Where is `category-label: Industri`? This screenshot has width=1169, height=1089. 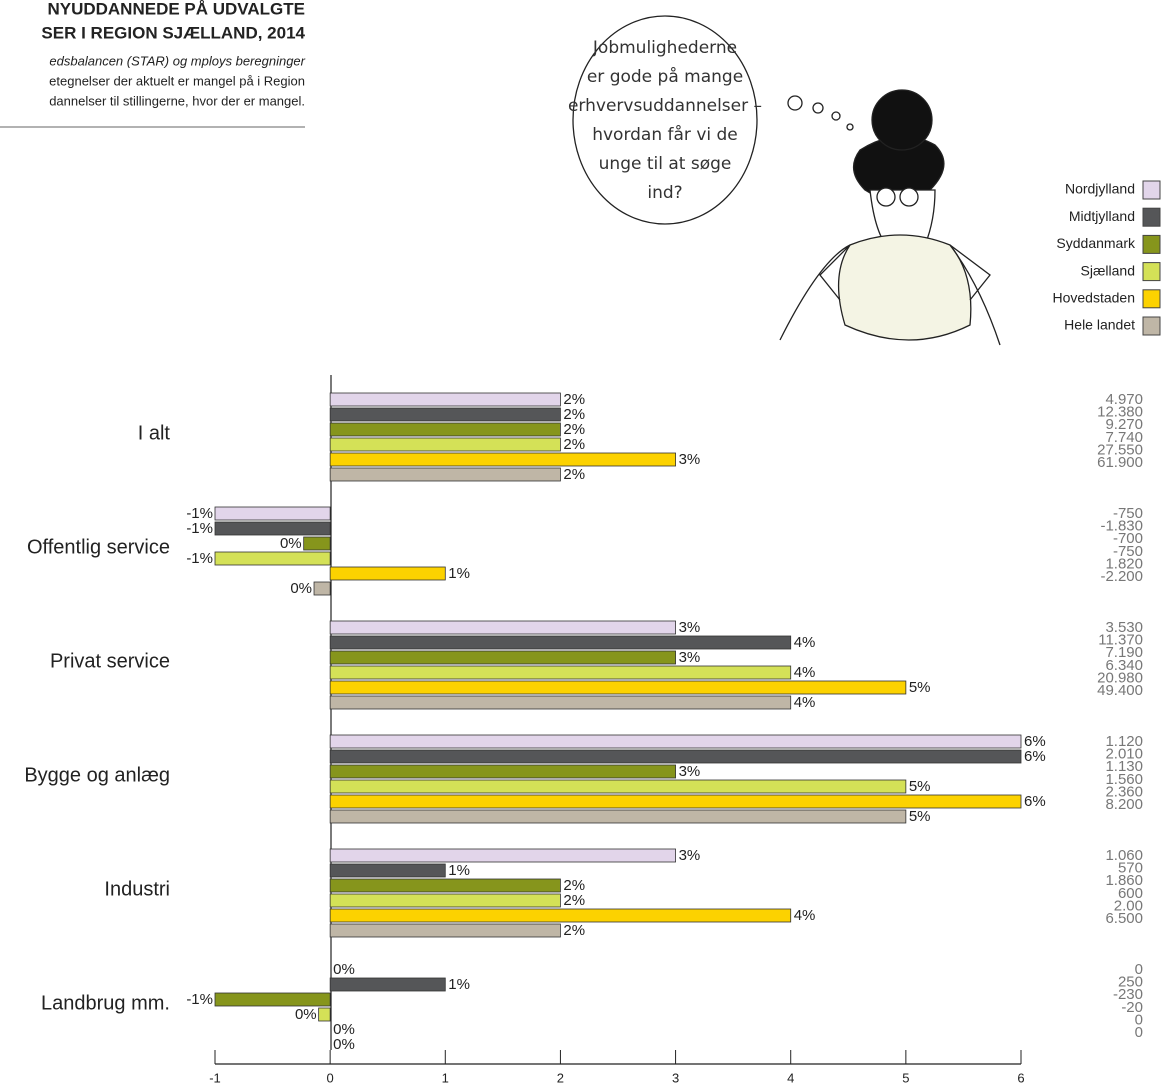 category-label: Industri is located at coordinates (137, 889).